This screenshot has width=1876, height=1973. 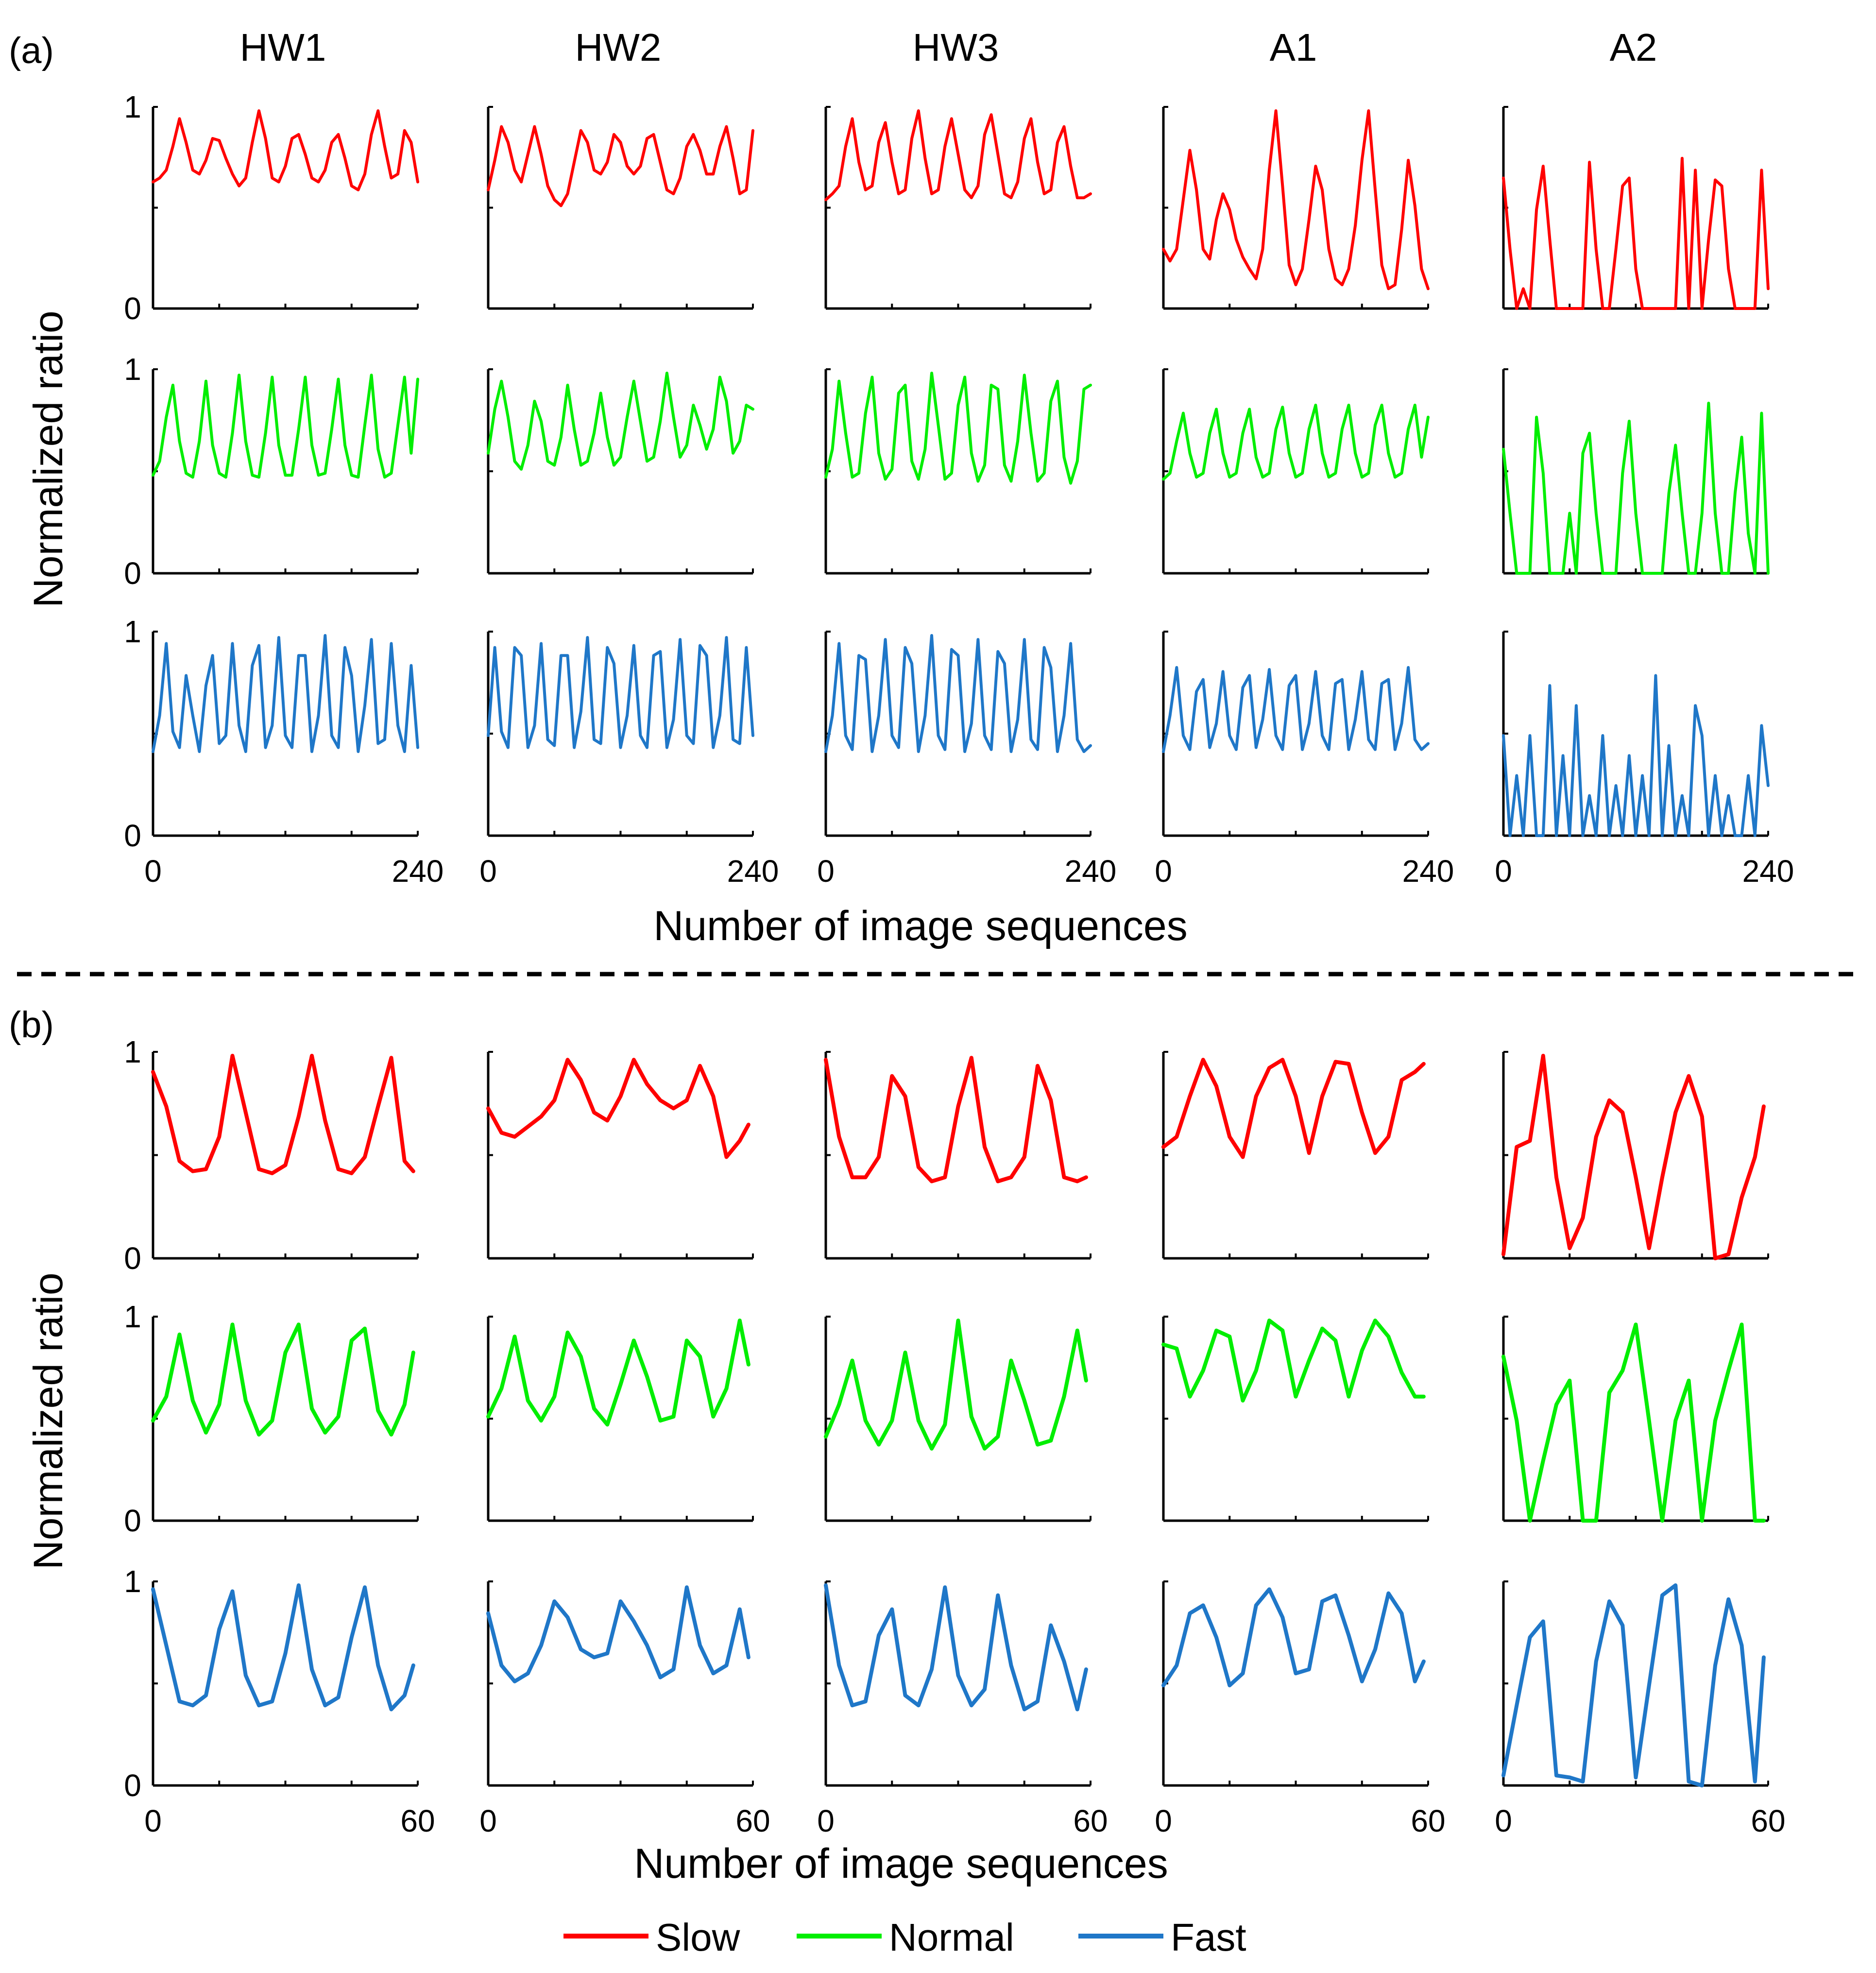 I want to click on series-line-a-hw2-normal, so click(x=620, y=422).